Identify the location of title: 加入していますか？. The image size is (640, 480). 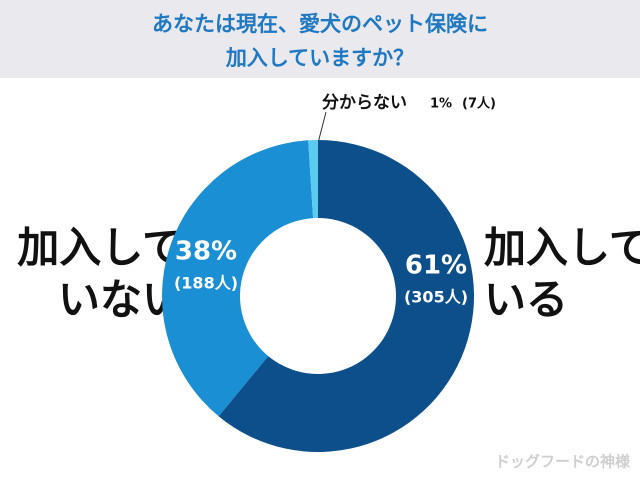
(320, 58).